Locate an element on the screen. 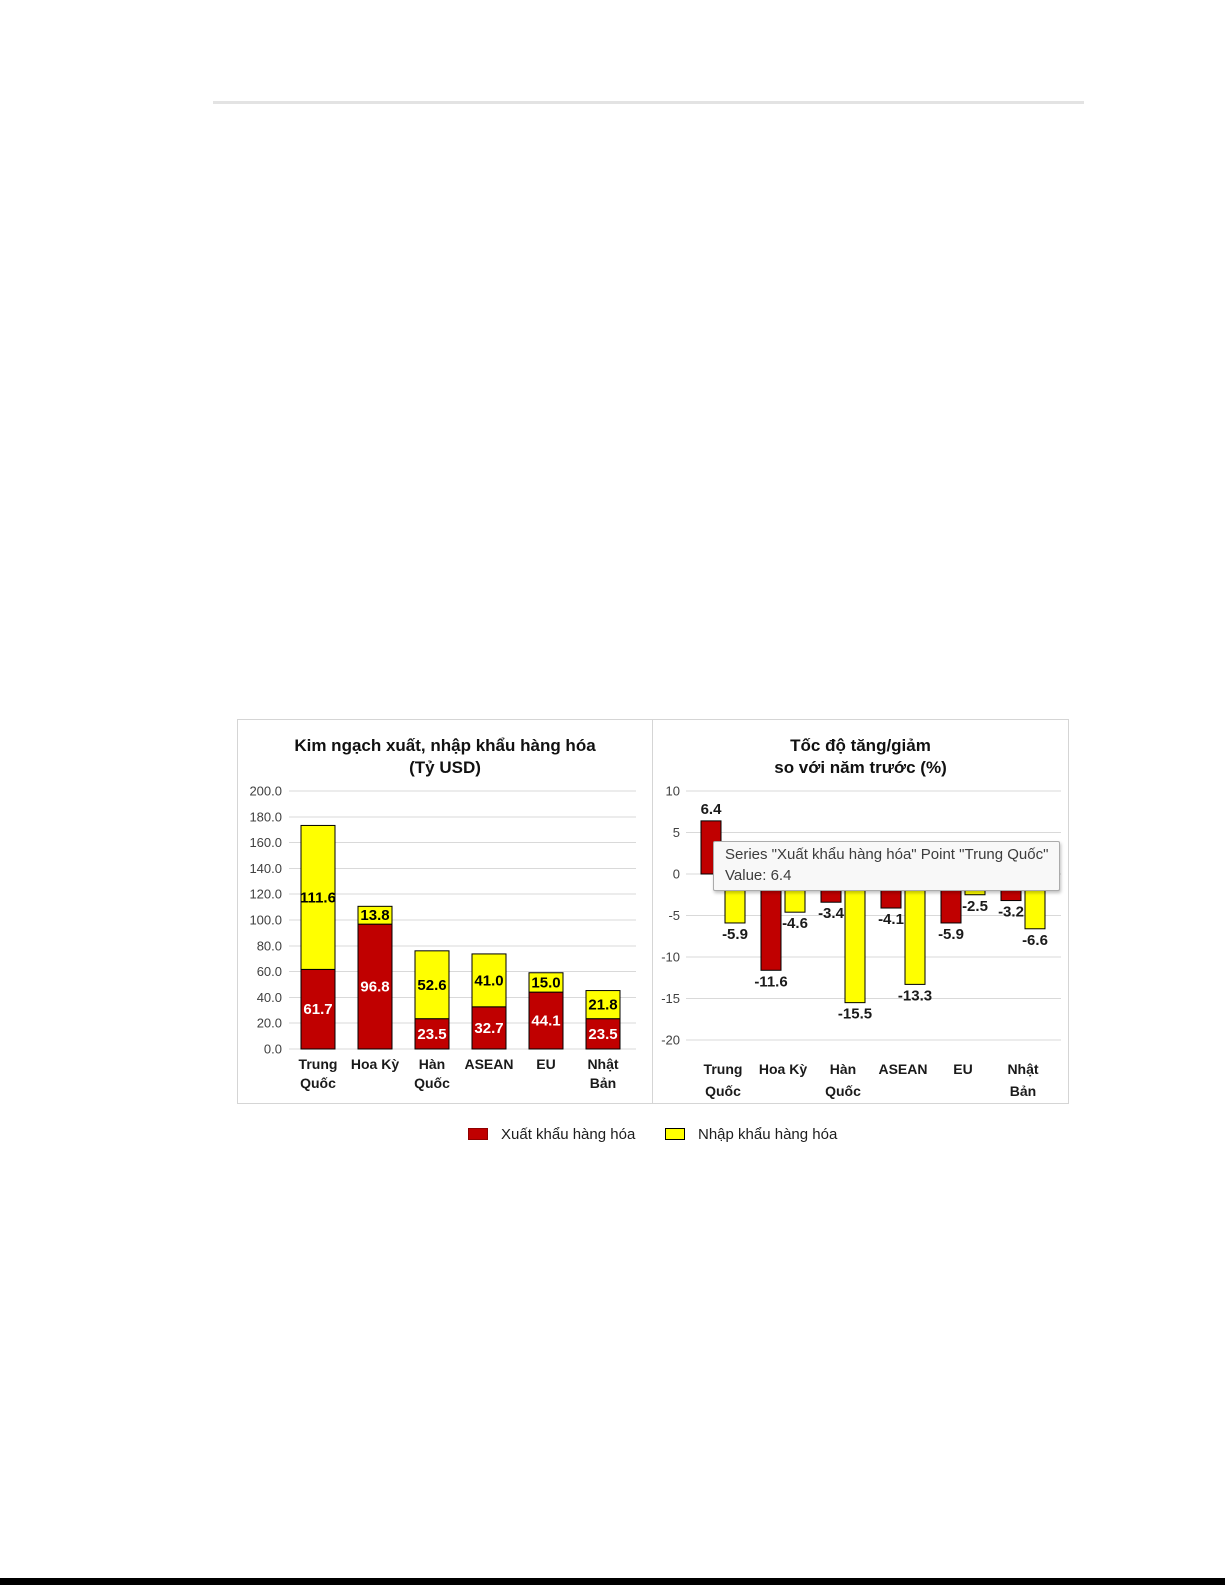 This screenshot has width=1225, height=1585. data-label-import-asean: 41.0 is located at coordinates (488, 980).